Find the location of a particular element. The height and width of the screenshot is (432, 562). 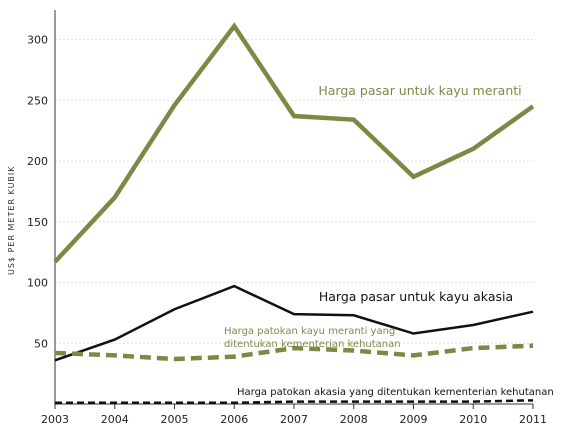

x-tick-label: 2005 is located at coordinates (175, 419).